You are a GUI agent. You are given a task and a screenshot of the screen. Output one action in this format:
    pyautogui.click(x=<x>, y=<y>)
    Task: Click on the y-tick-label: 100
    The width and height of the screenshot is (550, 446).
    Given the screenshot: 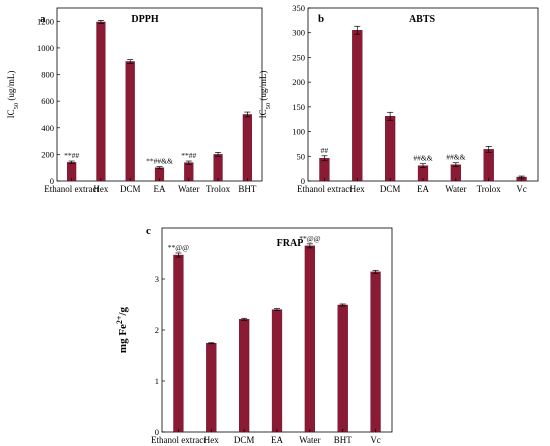 What is the action you would take?
    pyautogui.click(x=298, y=132)
    